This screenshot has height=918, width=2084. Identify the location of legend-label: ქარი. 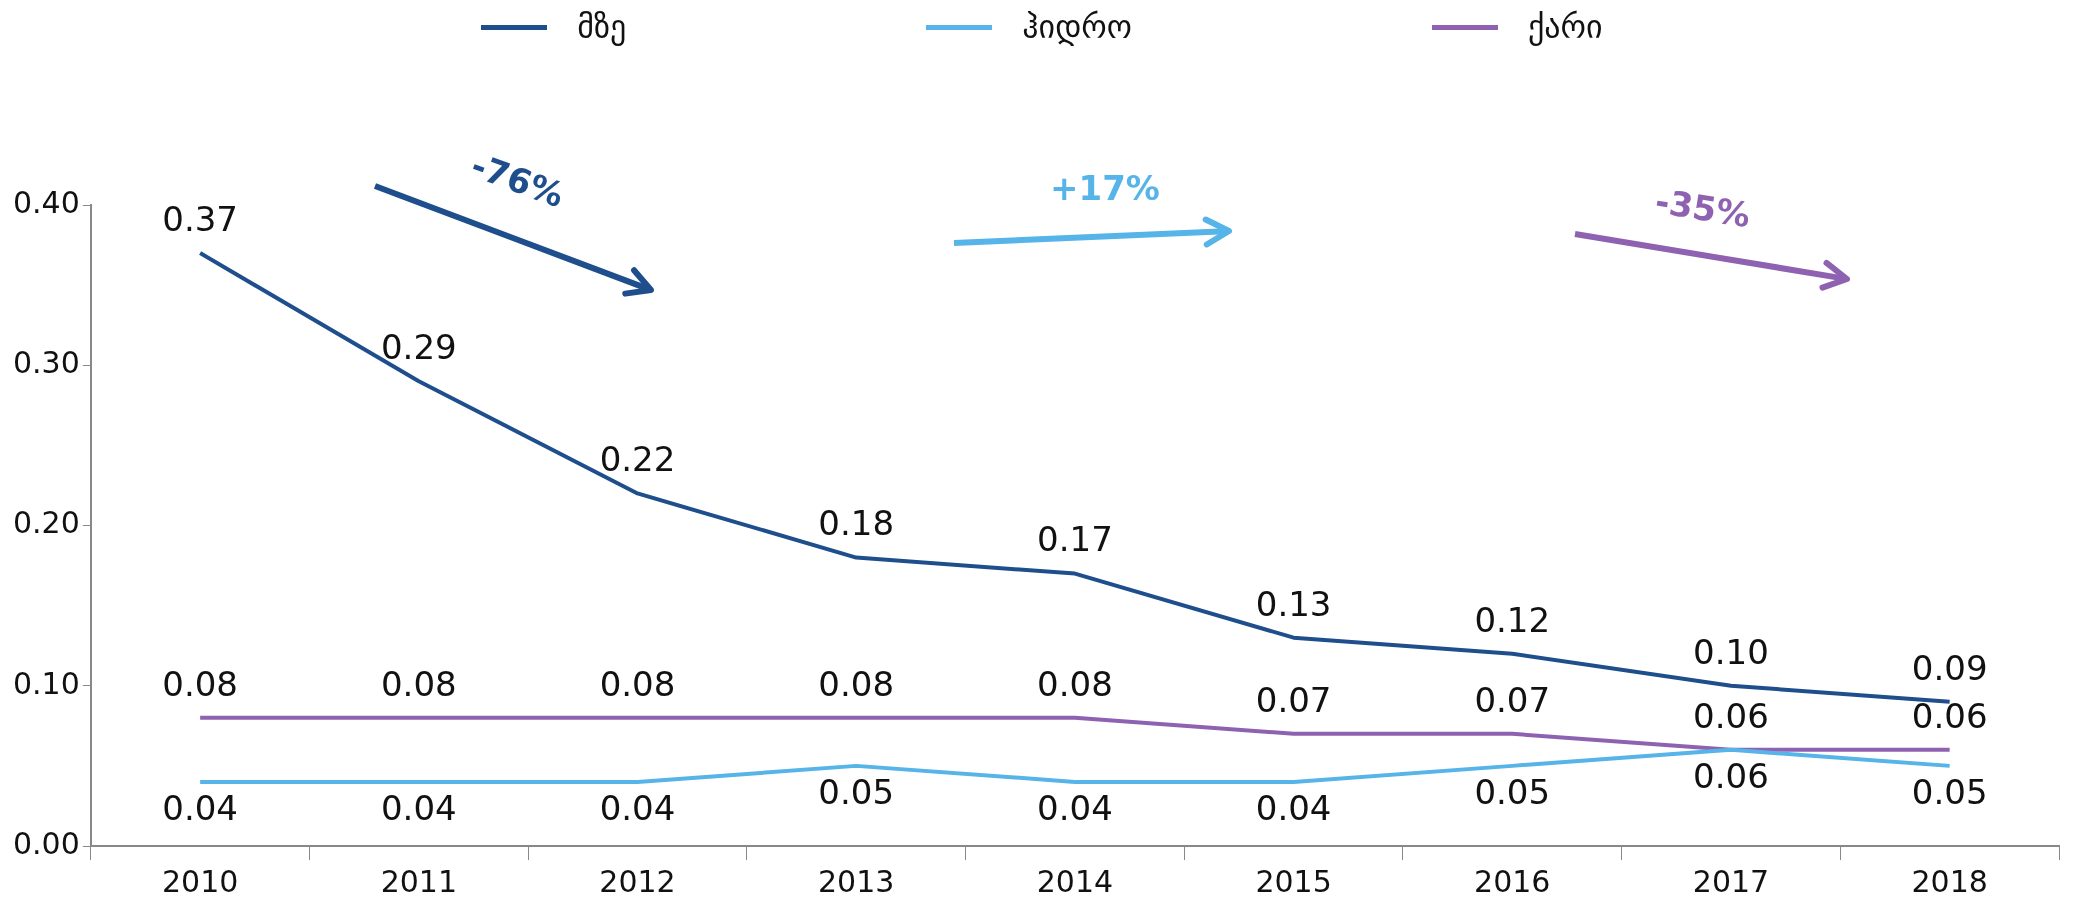
(1565, 27).